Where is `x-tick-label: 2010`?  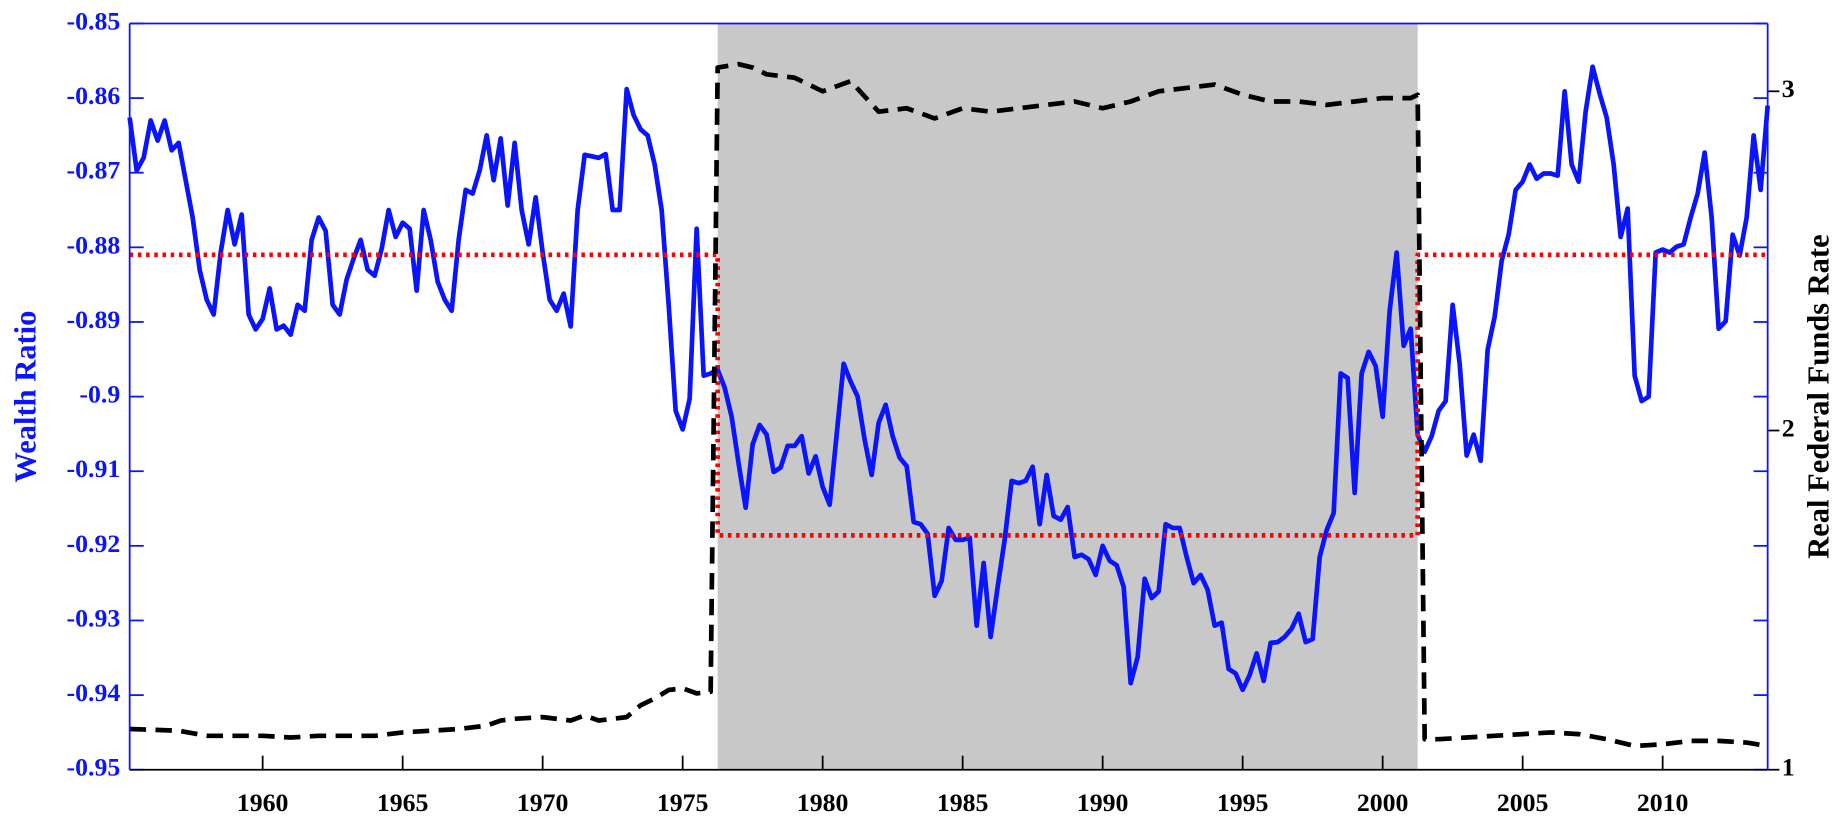 x-tick-label: 2010 is located at coordinates (1663, 802).